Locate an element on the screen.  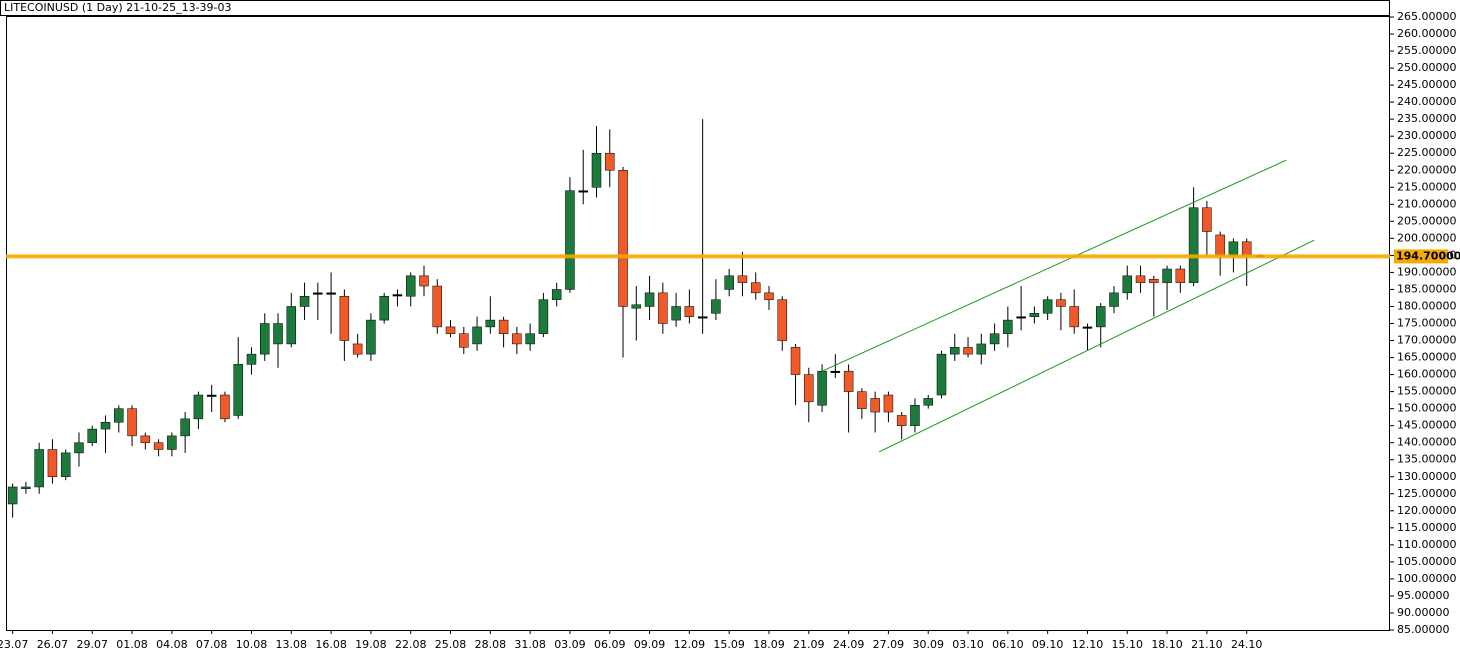
title-bar is located at coordinates (695, 8).